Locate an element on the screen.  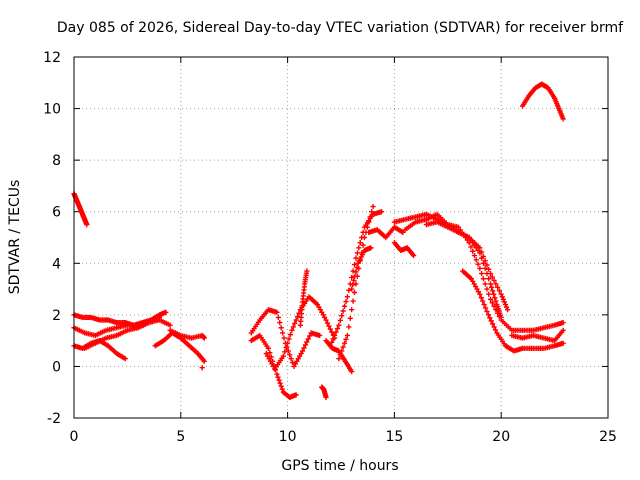
series-arc-evening-low is located at coordinates (537, 335).